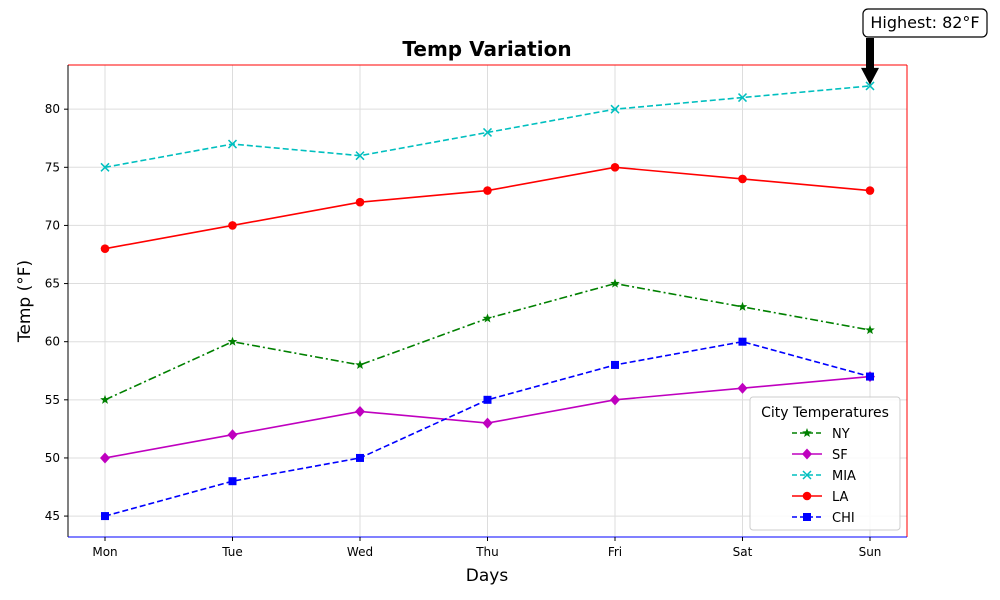  What do you see at coordinates (870, 53) in the screenshot?
I see `annotation-arrow-shaft` at bounding box center [870, 53].